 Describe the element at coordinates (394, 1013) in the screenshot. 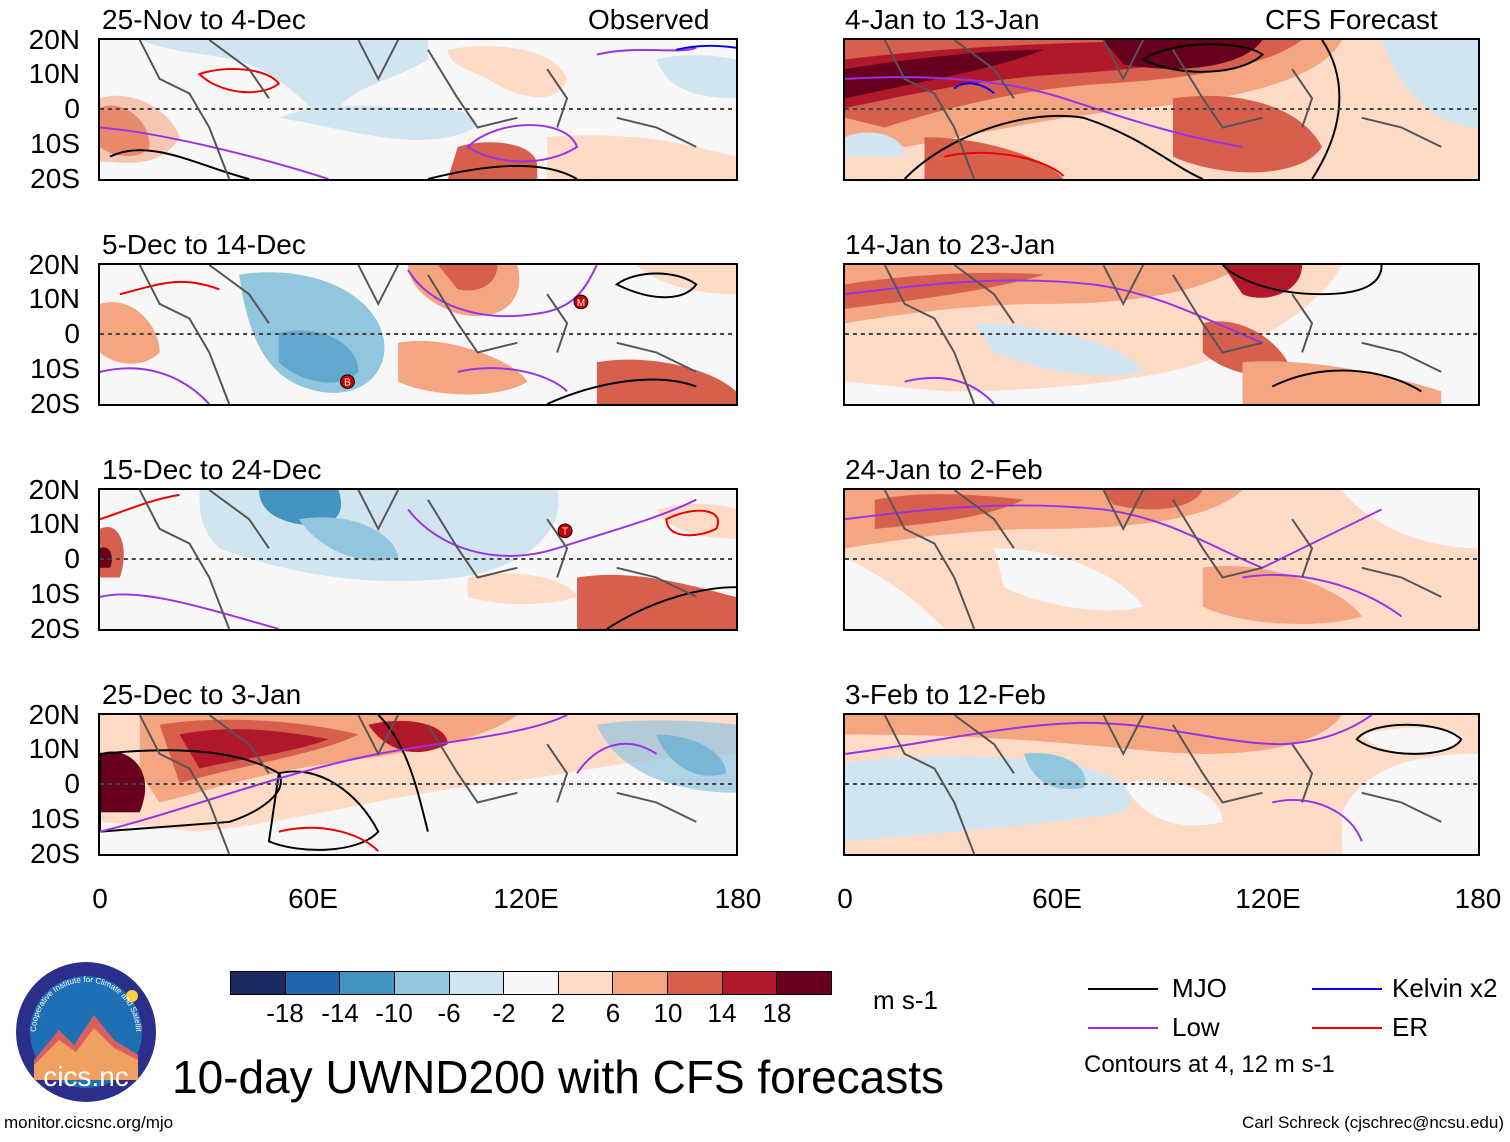

I see `colorbar-tick: -10` at that location.